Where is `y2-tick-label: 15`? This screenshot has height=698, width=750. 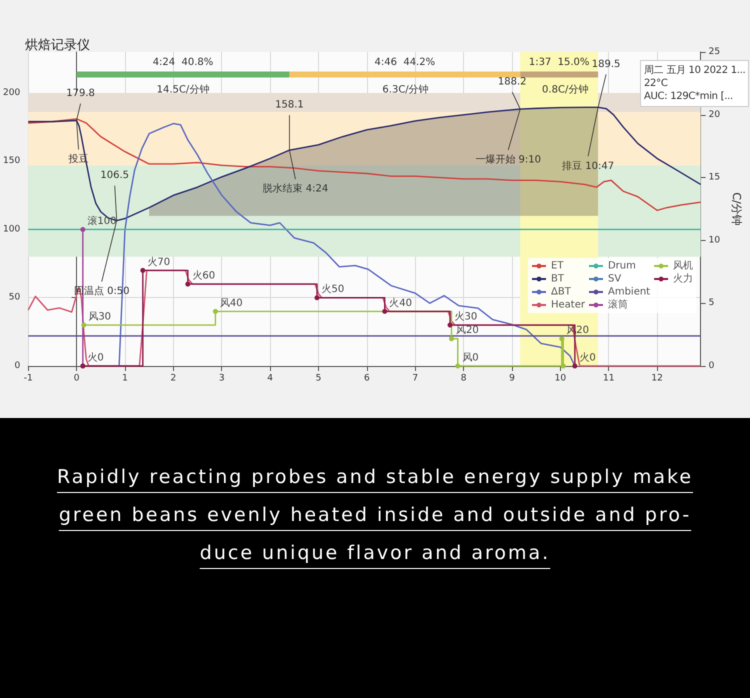 y2-tick-label: 15 is located at coordinates (714, 177).